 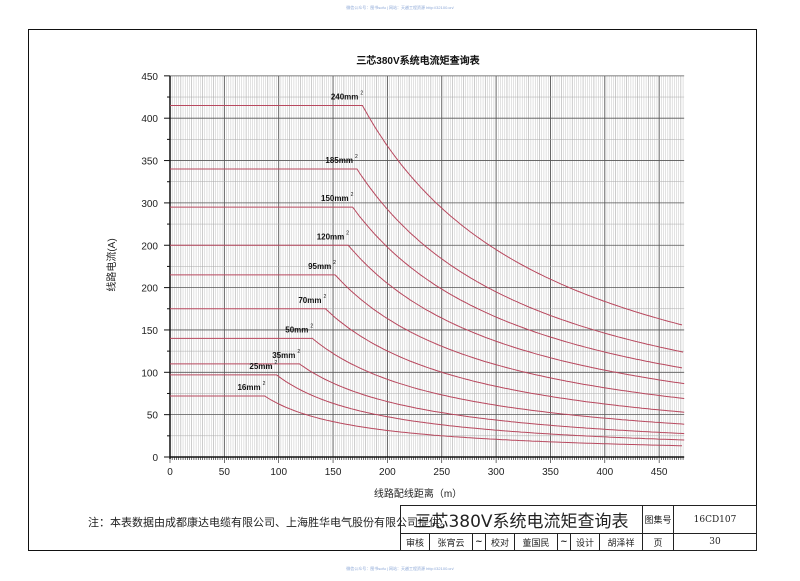 What do you see at coordinates (149, 331) in the screenshot?
I see `y-tick-label: 150` at bounding box center [149, 331].